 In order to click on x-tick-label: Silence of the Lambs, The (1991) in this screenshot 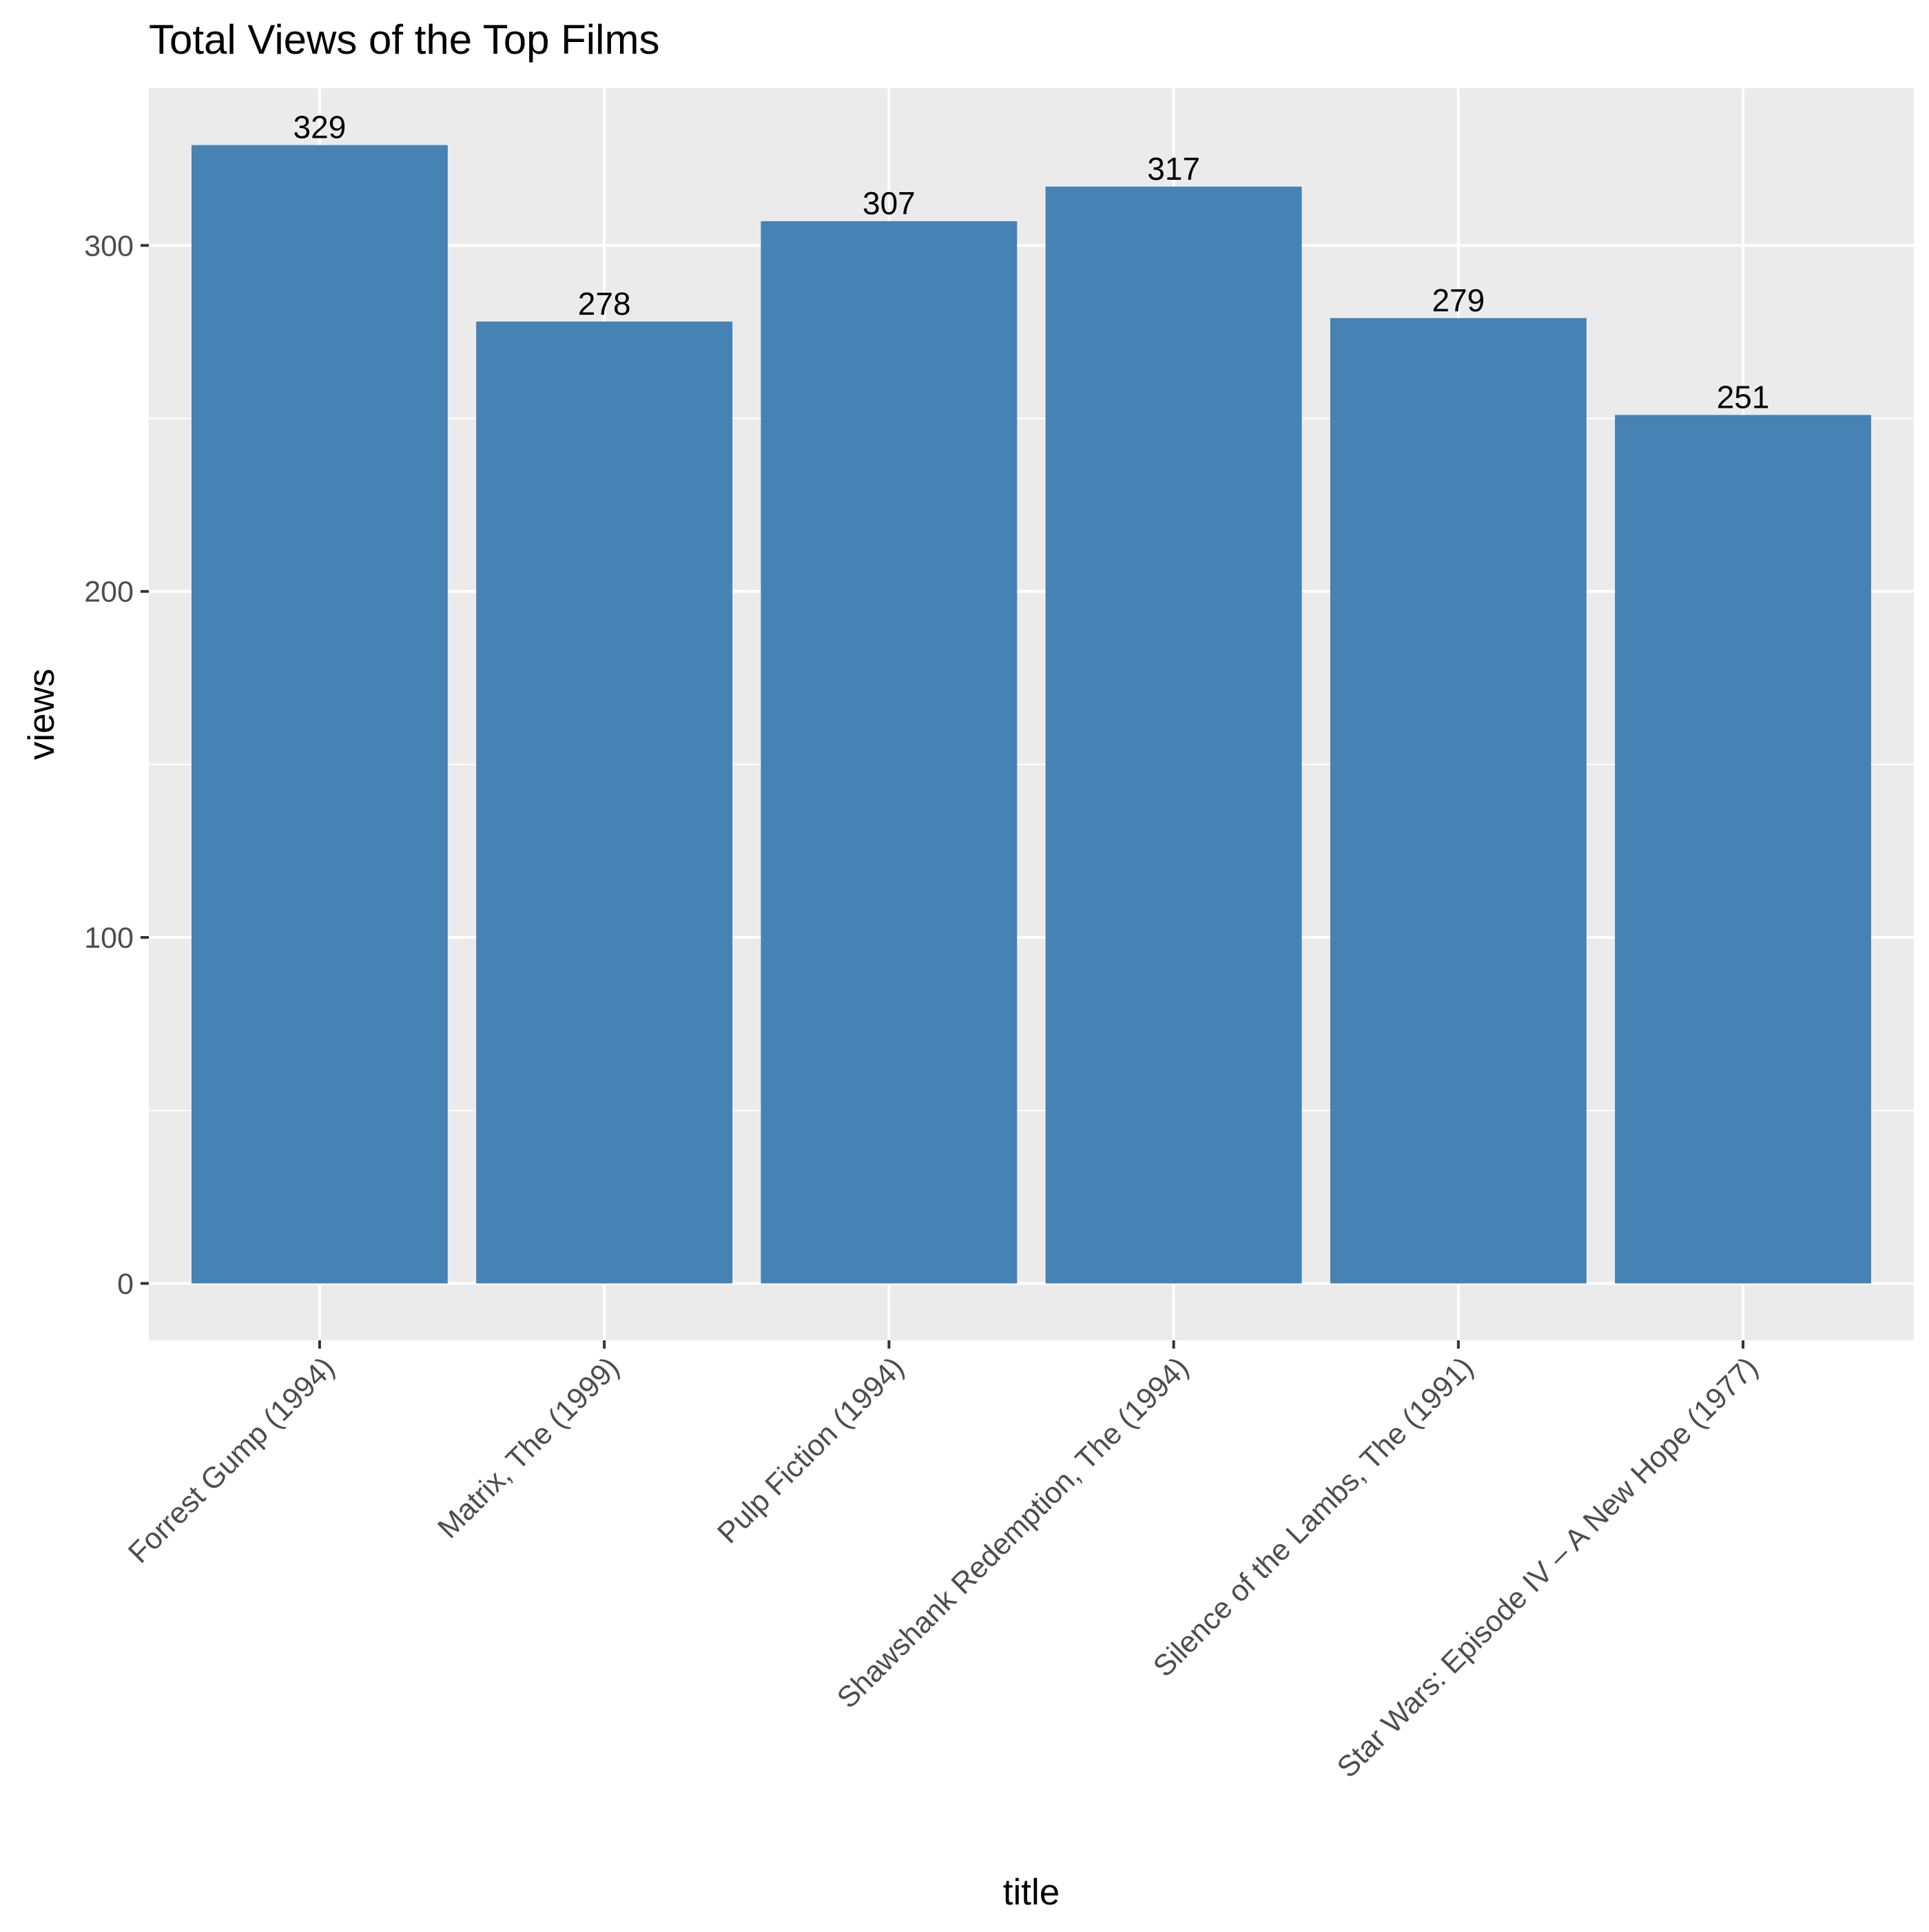, I will do `click(1313, 1517)`.